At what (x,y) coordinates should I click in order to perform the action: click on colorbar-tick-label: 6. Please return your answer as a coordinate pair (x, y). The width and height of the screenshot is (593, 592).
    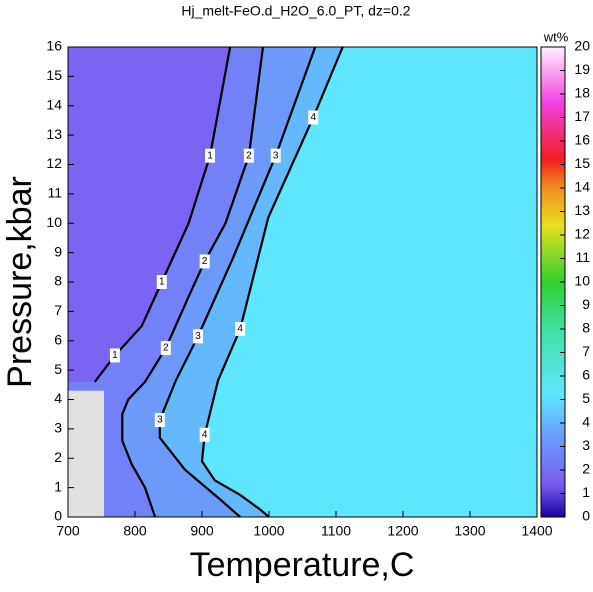
    Looking at the image, I should click on (586, 375).